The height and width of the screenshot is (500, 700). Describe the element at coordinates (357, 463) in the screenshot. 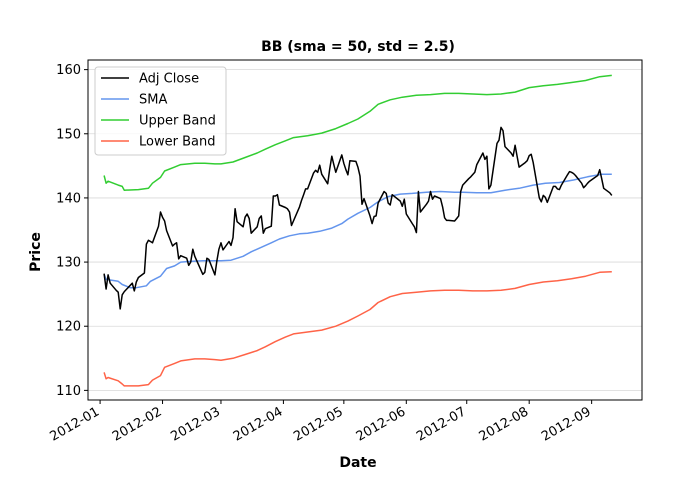

I see `x-axis-label: Date` at that location.